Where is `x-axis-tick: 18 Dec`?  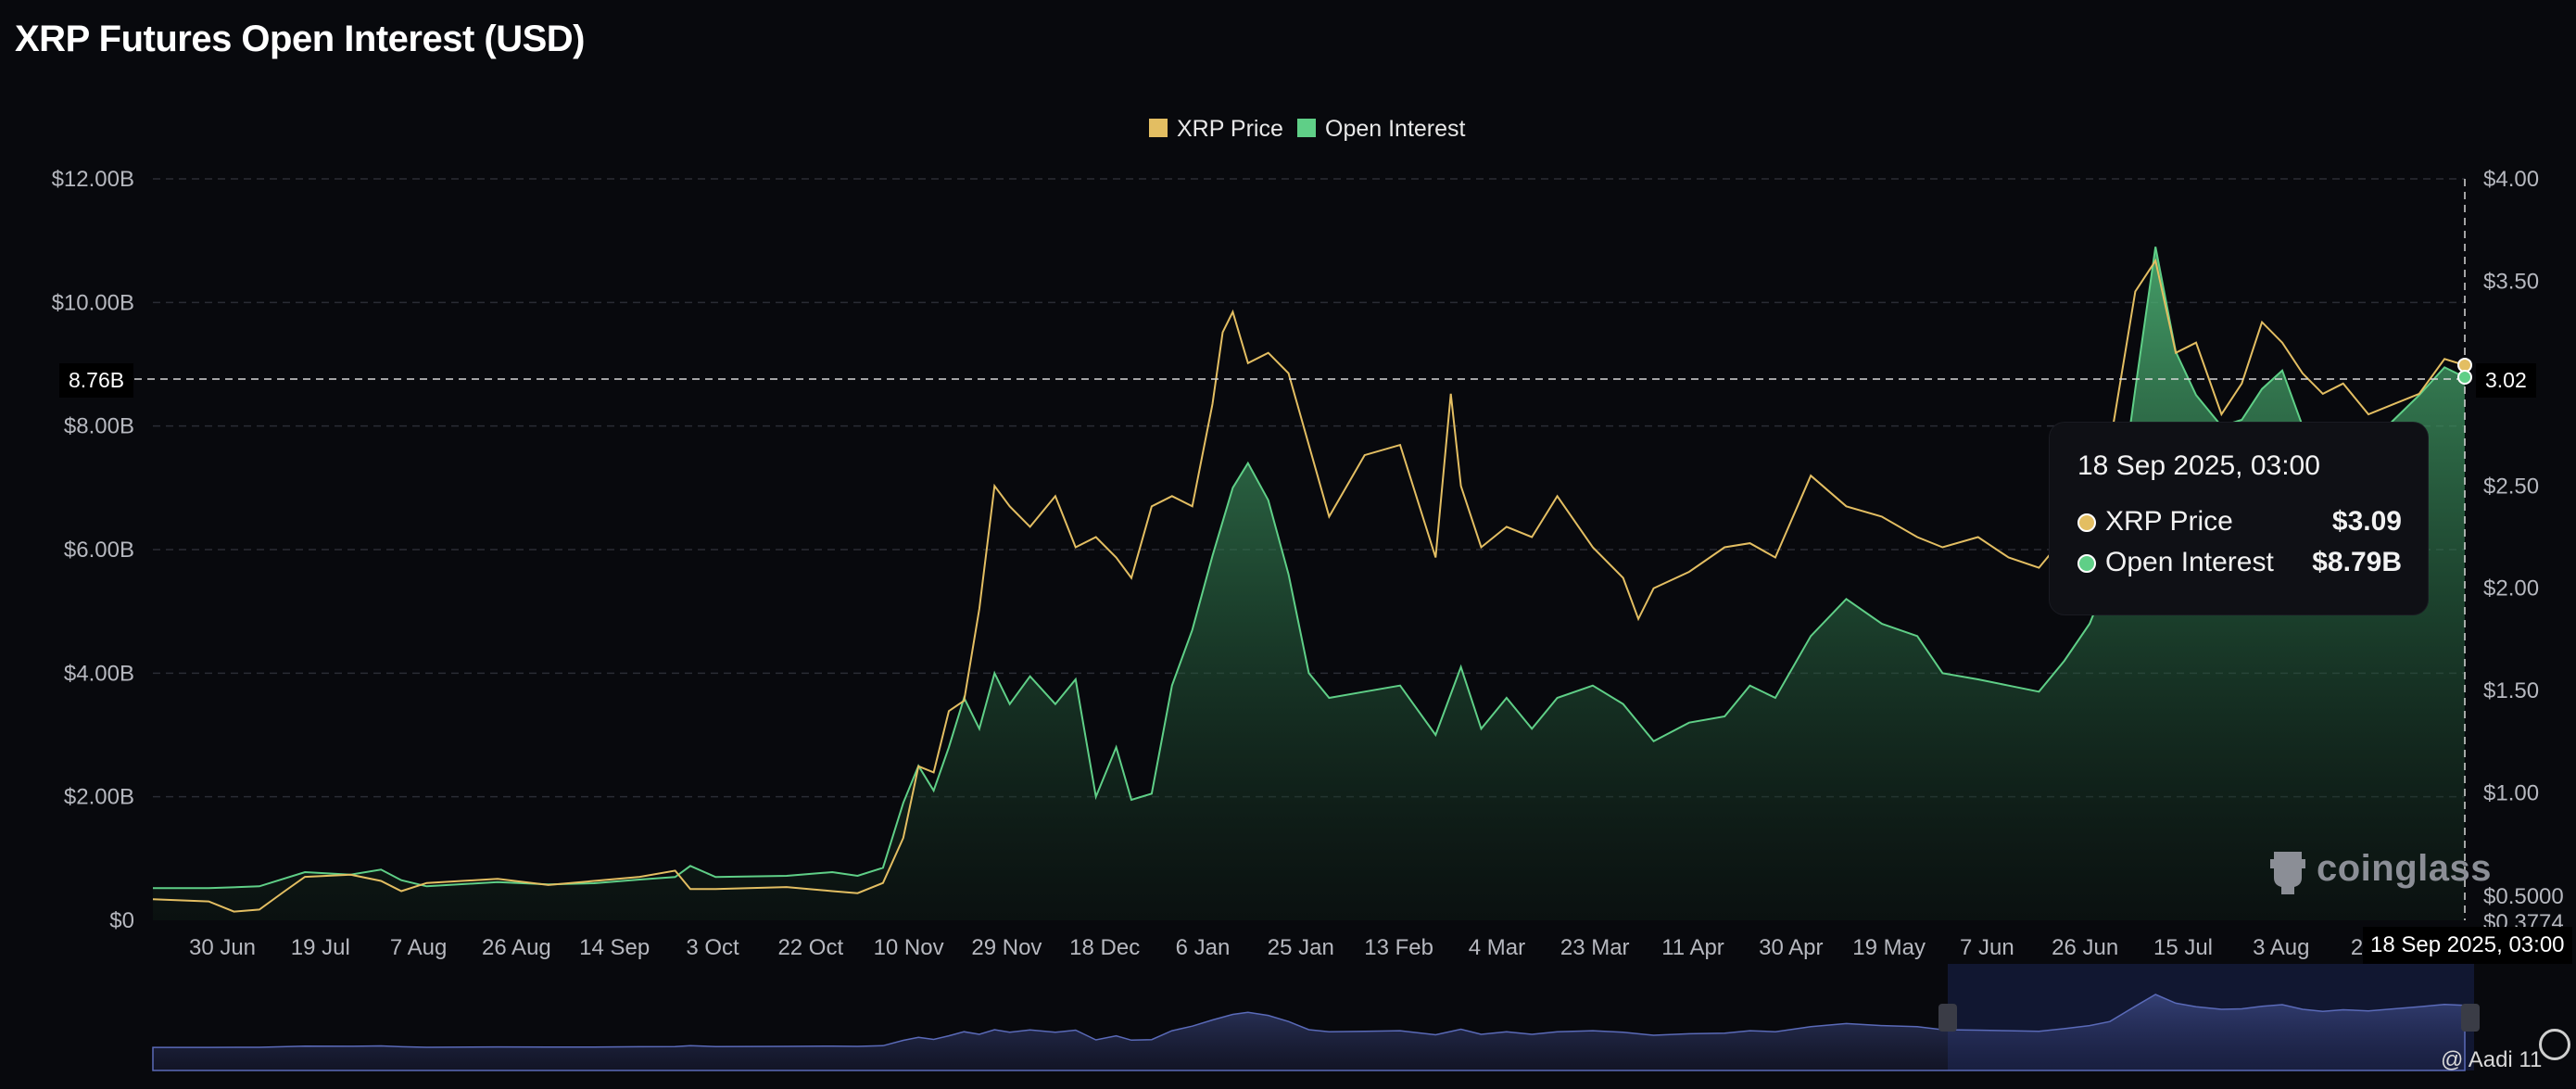 x-axis-tick: 18 Dec is located at coordinates (1104, 947).